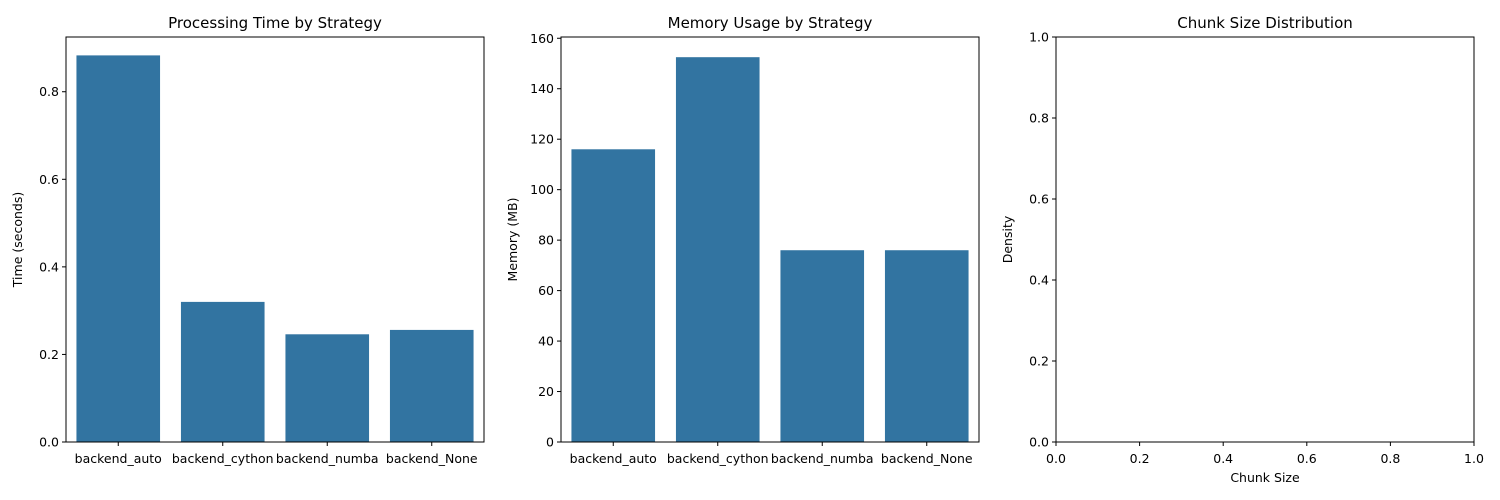 This screenshot has width=1500, height=500. What do you see at coordinates (1390, 458) in the screenshot?
I see `x-tick-label: 0.8` at bounding box center [1390, 458].